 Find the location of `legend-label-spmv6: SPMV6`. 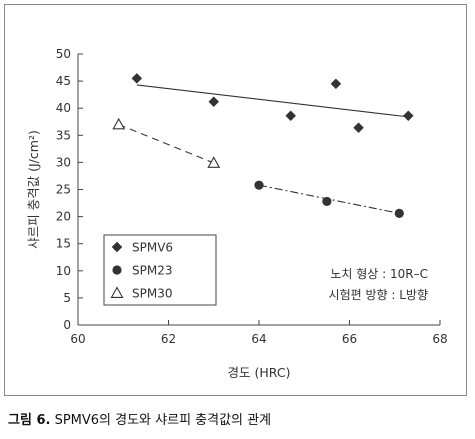

legend-label-spmv6: SPMV6 is located at coordinates (152, 248).